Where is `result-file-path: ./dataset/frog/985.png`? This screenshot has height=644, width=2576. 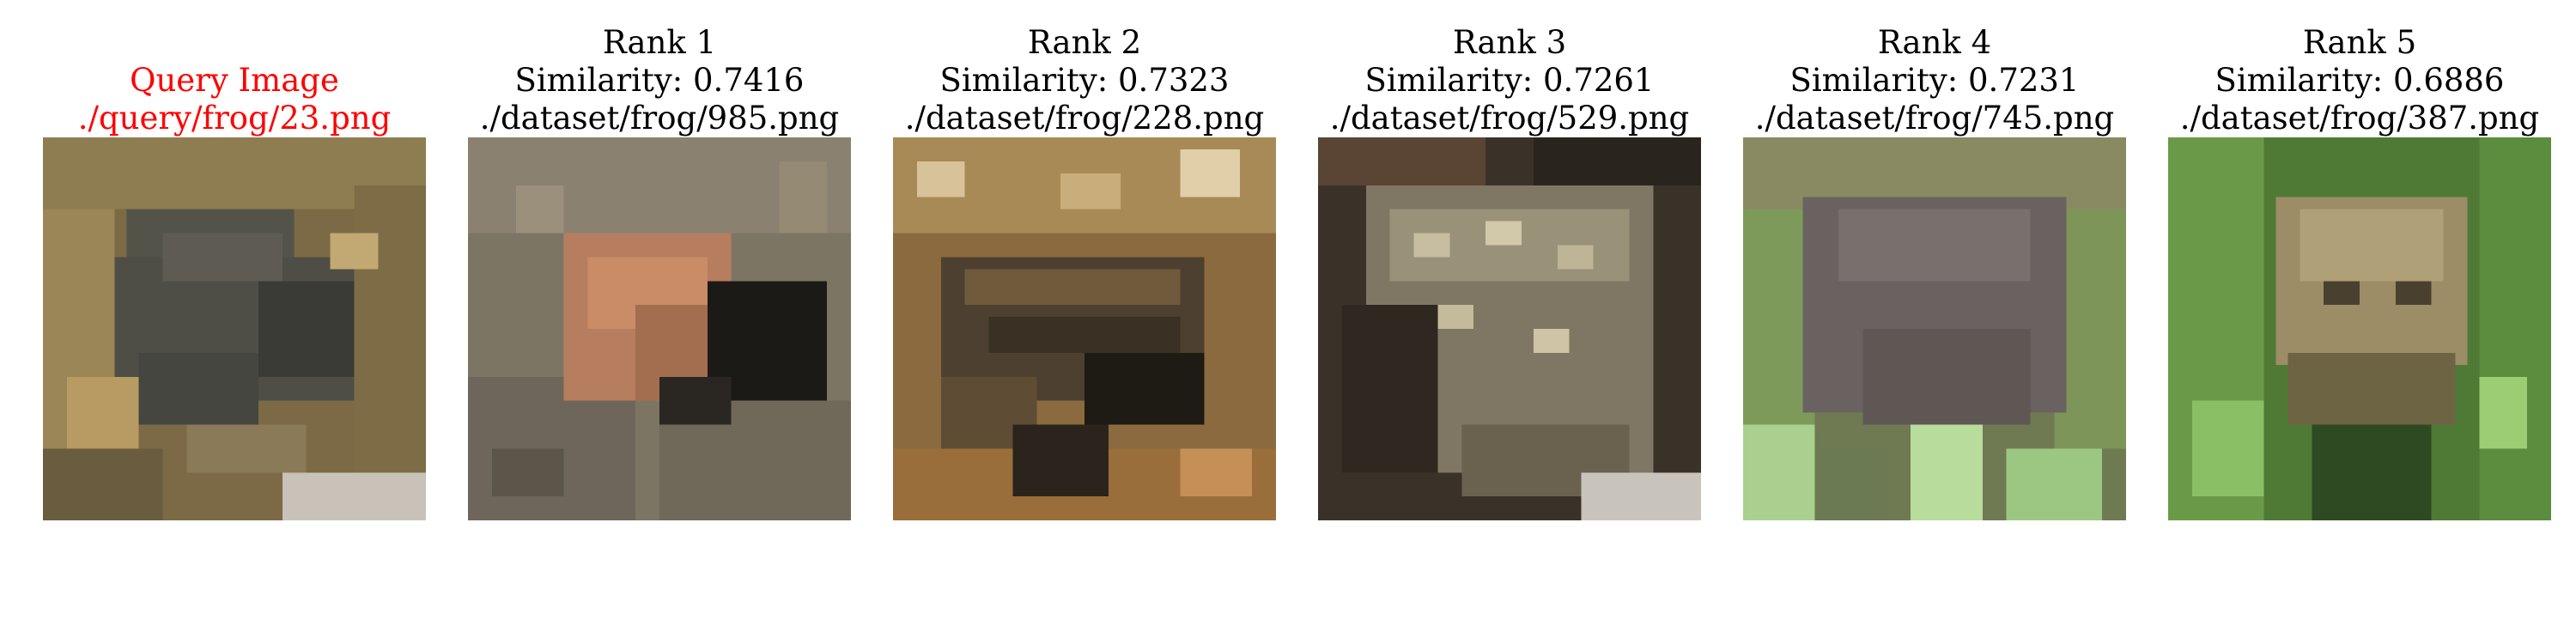
result-file-path: ./dataset/frog/985.png is located at coordinates (660, 118).